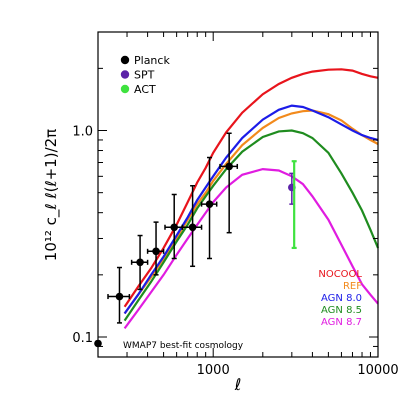  What do you see at coordinates (51, 195) in the screenshot?
I see `y-axis-label: 10¹² c_ℓ ℓ(ℓ+1)/2π` at bounding box center [51, 195].